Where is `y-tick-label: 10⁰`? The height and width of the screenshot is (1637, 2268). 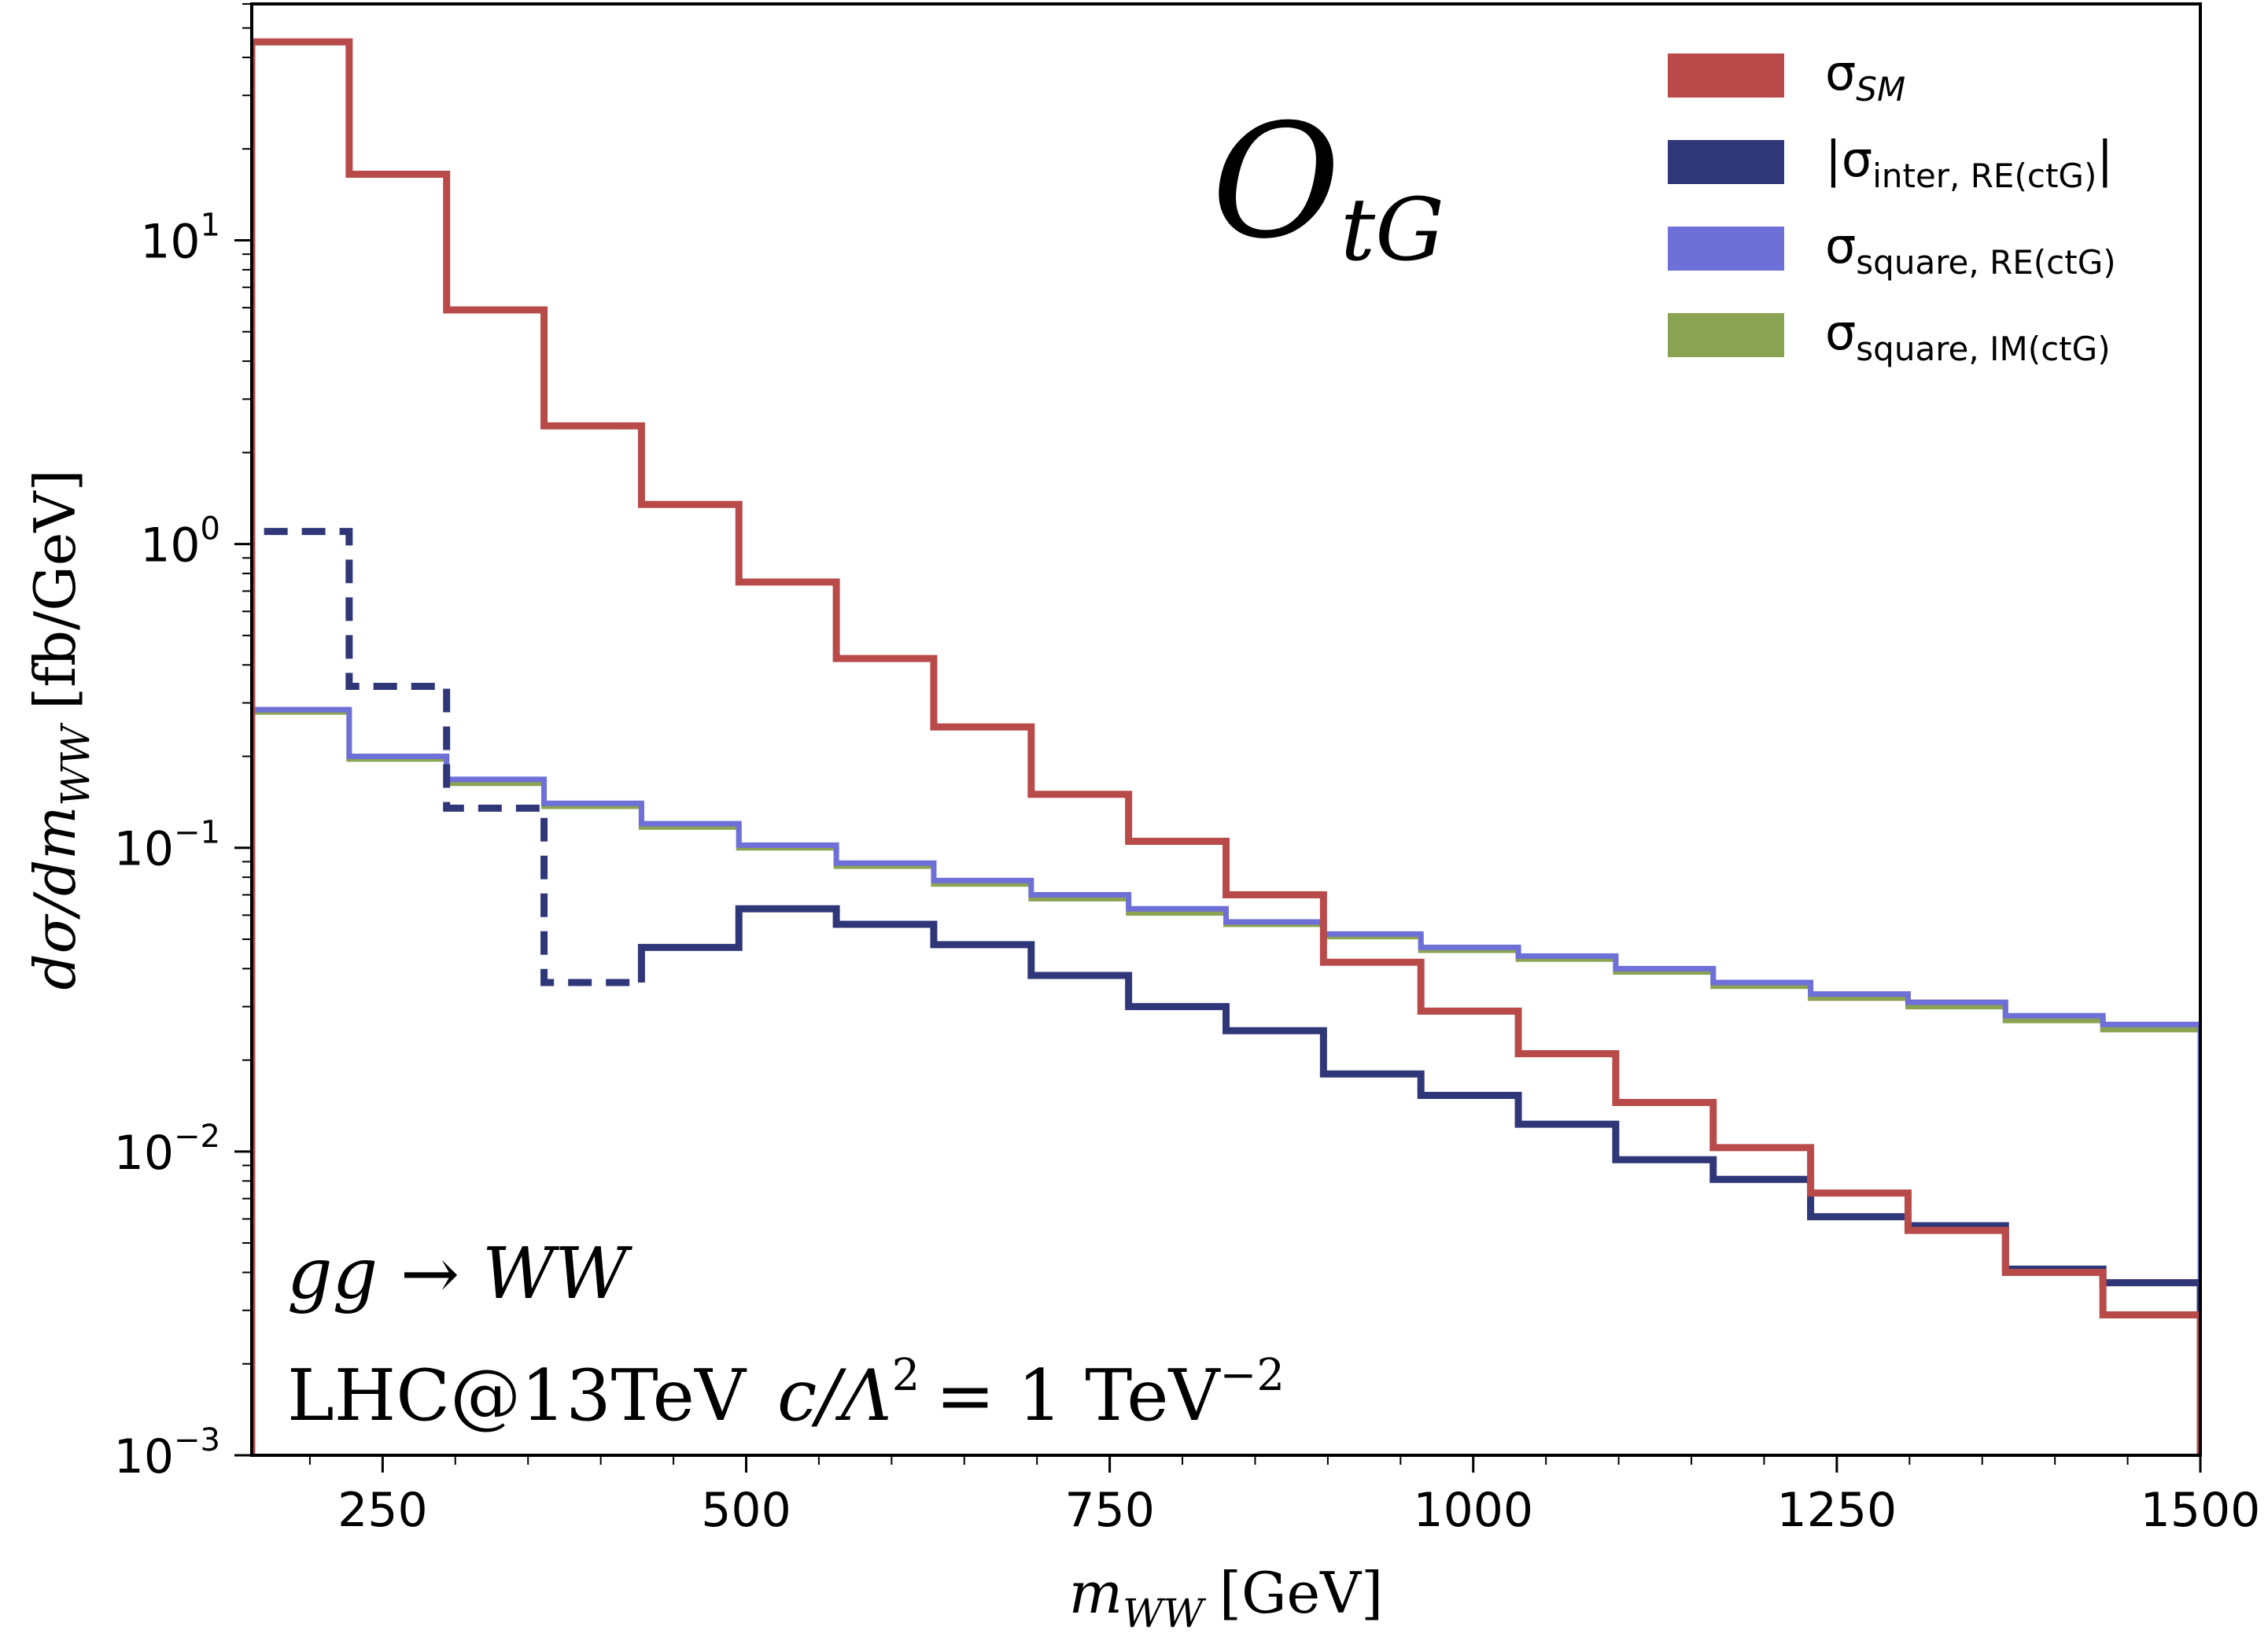 y-tick-label: 10⁰ is located at coordinates (180, 542).